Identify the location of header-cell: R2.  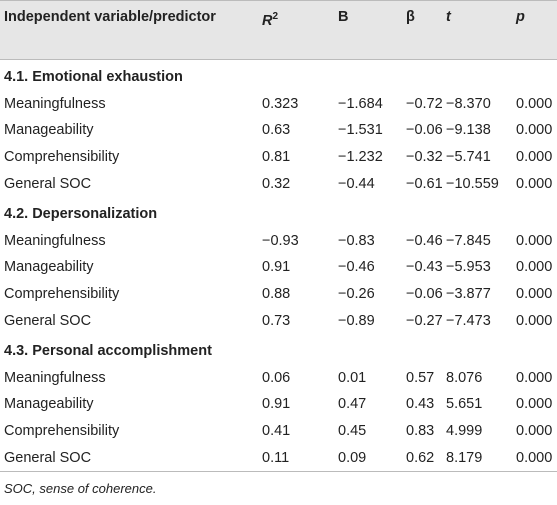
(296, 30).